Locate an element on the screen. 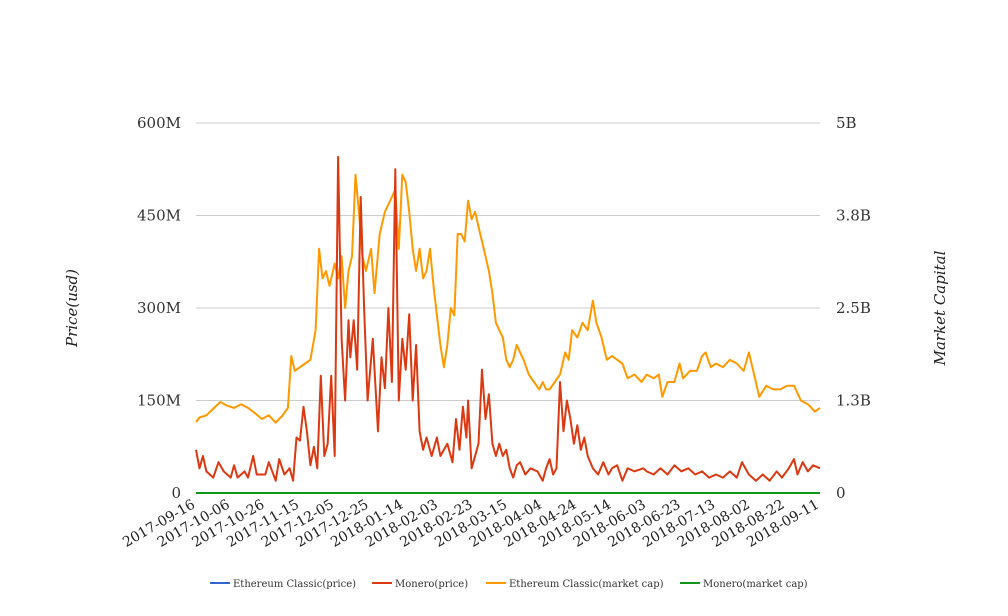 This screenshot has height=616, width=1008. y-right-tick-label: 2.5B is located at coordinates (853, 308).